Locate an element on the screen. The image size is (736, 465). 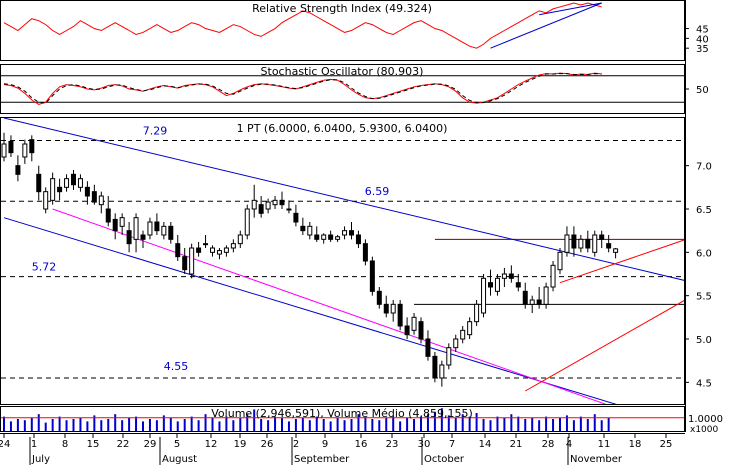
price-level-label: 7.29 is located at coordinates (155, 131).